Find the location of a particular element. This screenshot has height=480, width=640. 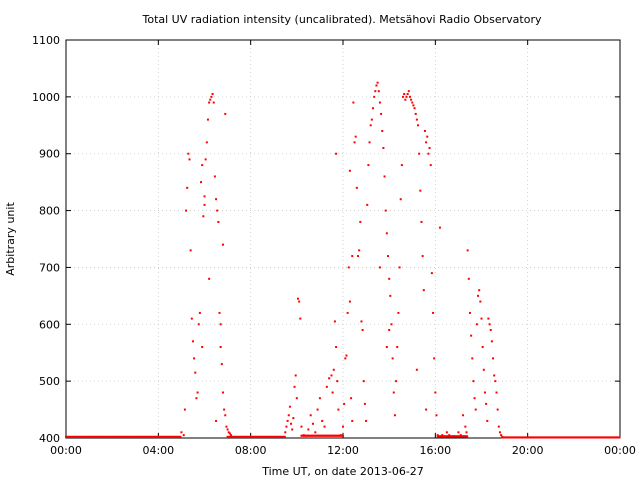

y-axis-label: Arbitrary unit is located at coordinates (10, 239).